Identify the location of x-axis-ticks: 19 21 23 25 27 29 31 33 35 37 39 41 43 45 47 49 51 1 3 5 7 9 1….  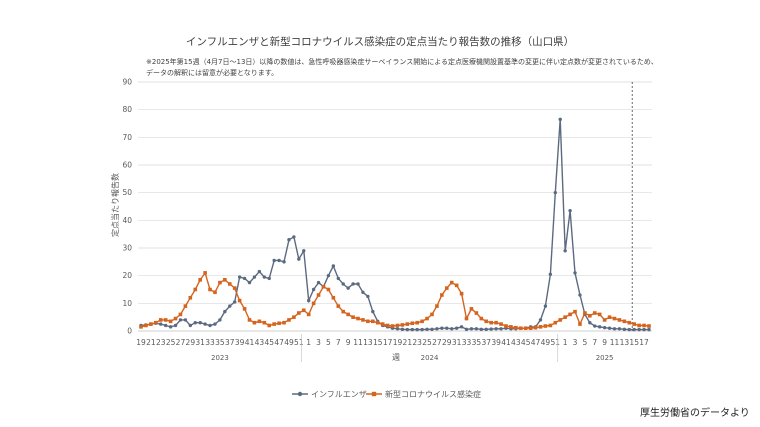
(392, 342).